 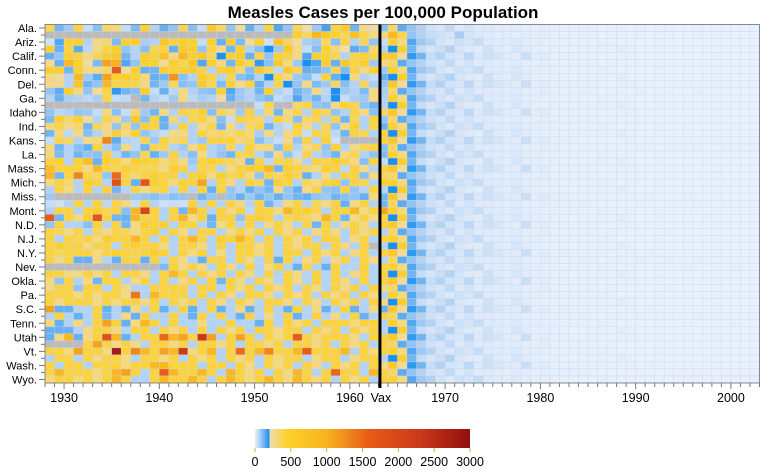 I want to click on heatmap-cell-missing, so click(x=154, y=35).